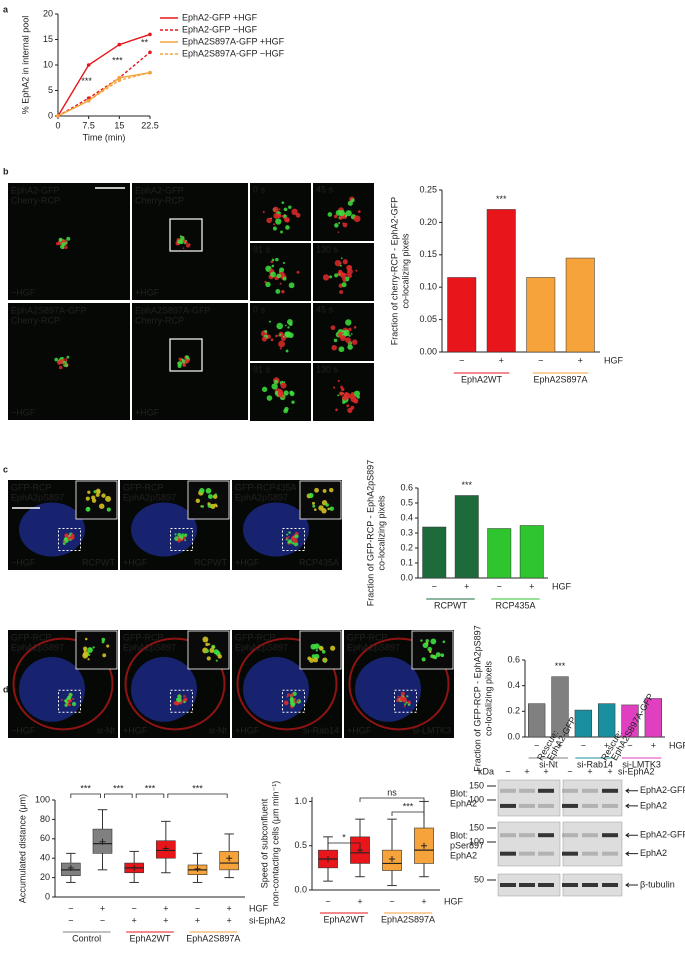 The width and height of the screenshot is (685, 978). I want to click on comparison-bracket, so click(85, 795).